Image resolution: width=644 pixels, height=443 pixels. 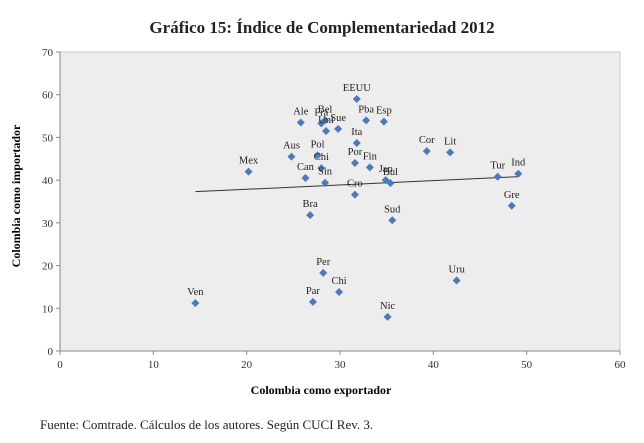 I want to click on x-tick-label: 40, so click(x=434, y=365).